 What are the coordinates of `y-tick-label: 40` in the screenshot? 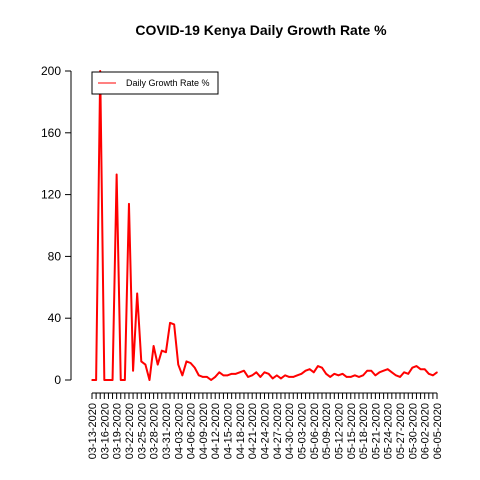 It's located at (55, 318).